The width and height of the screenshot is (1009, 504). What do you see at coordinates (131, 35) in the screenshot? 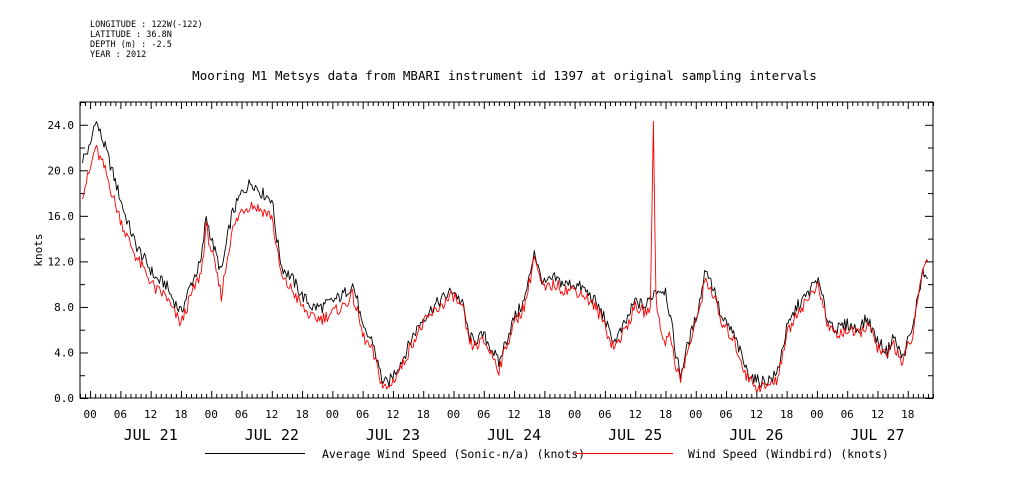
I see `latitude-label: LATITUDE : 36.8N` at bounding box center [131, 35].